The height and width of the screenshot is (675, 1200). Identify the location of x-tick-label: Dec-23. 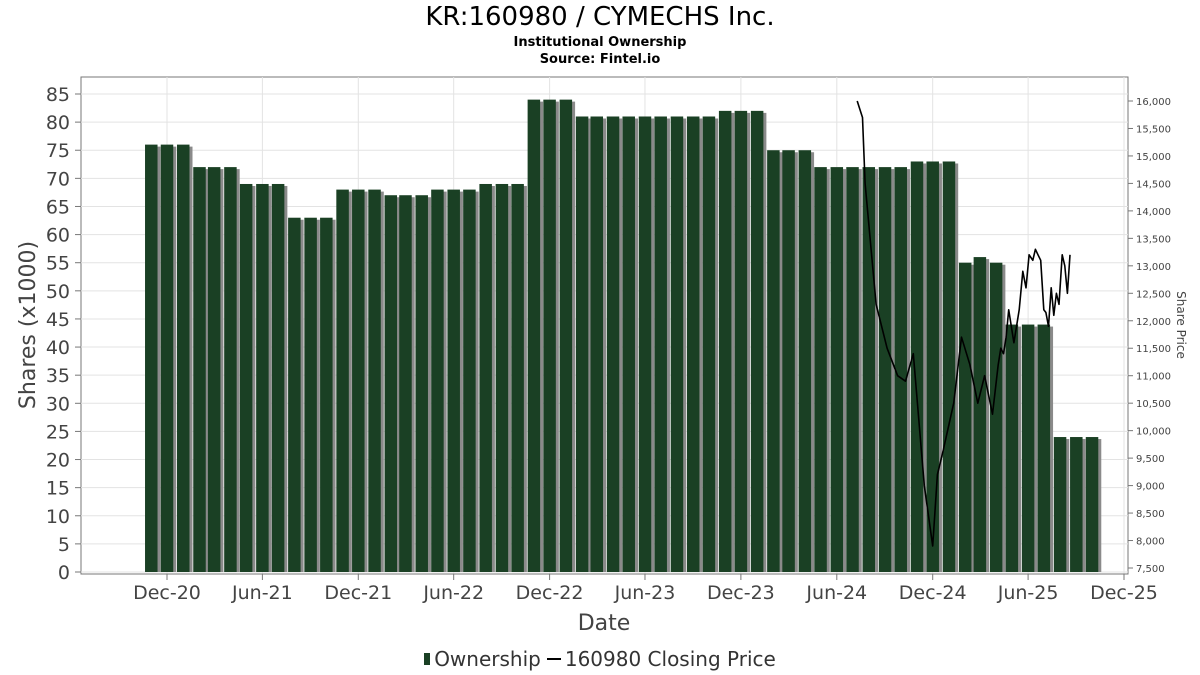
(741, 593).